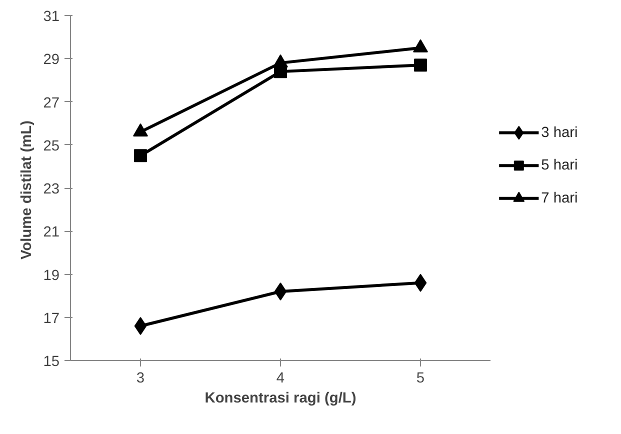  I want to click on y-tick-label: 31, so click(51, 17).